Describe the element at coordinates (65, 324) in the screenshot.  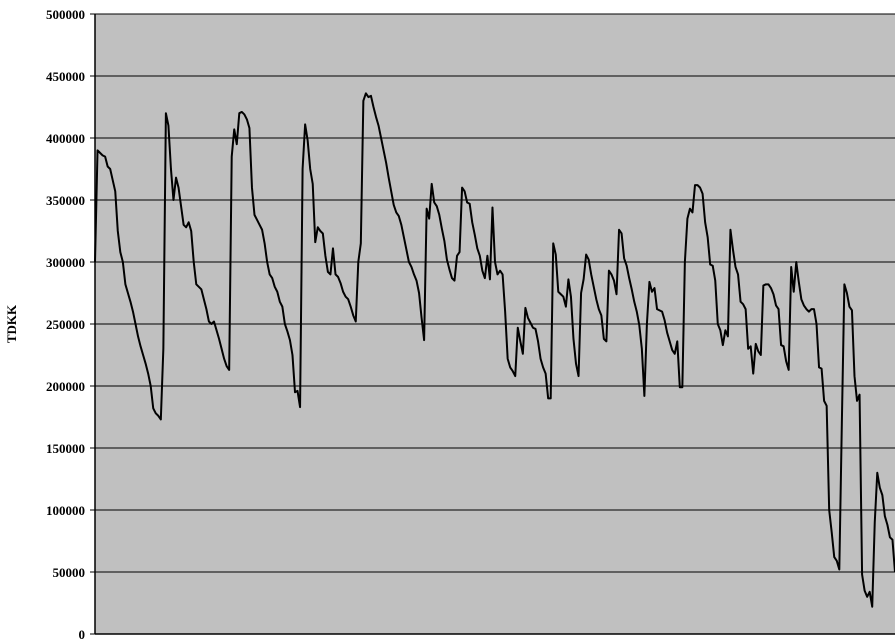
I see `y-tick-label: 250000` at that location.